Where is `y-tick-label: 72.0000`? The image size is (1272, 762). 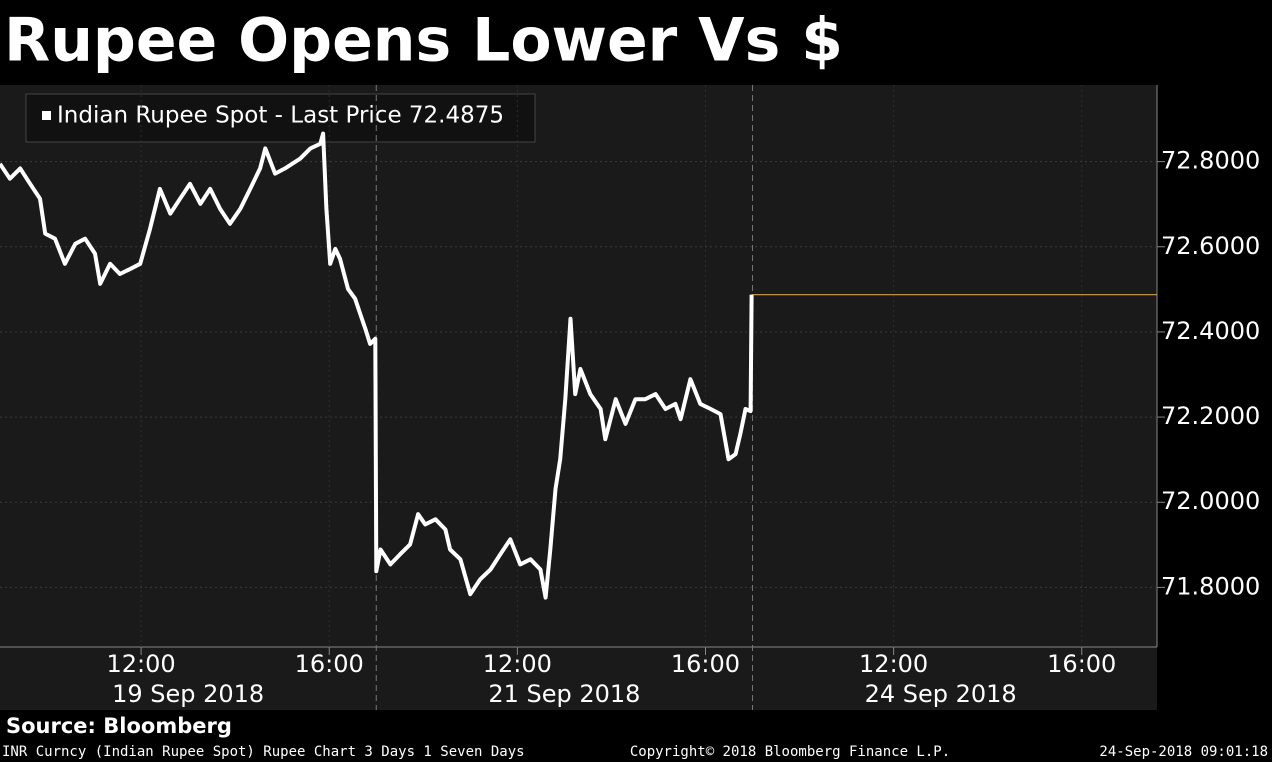
y-tick-label: 72.0000 is located at coordinates (1210, 501).